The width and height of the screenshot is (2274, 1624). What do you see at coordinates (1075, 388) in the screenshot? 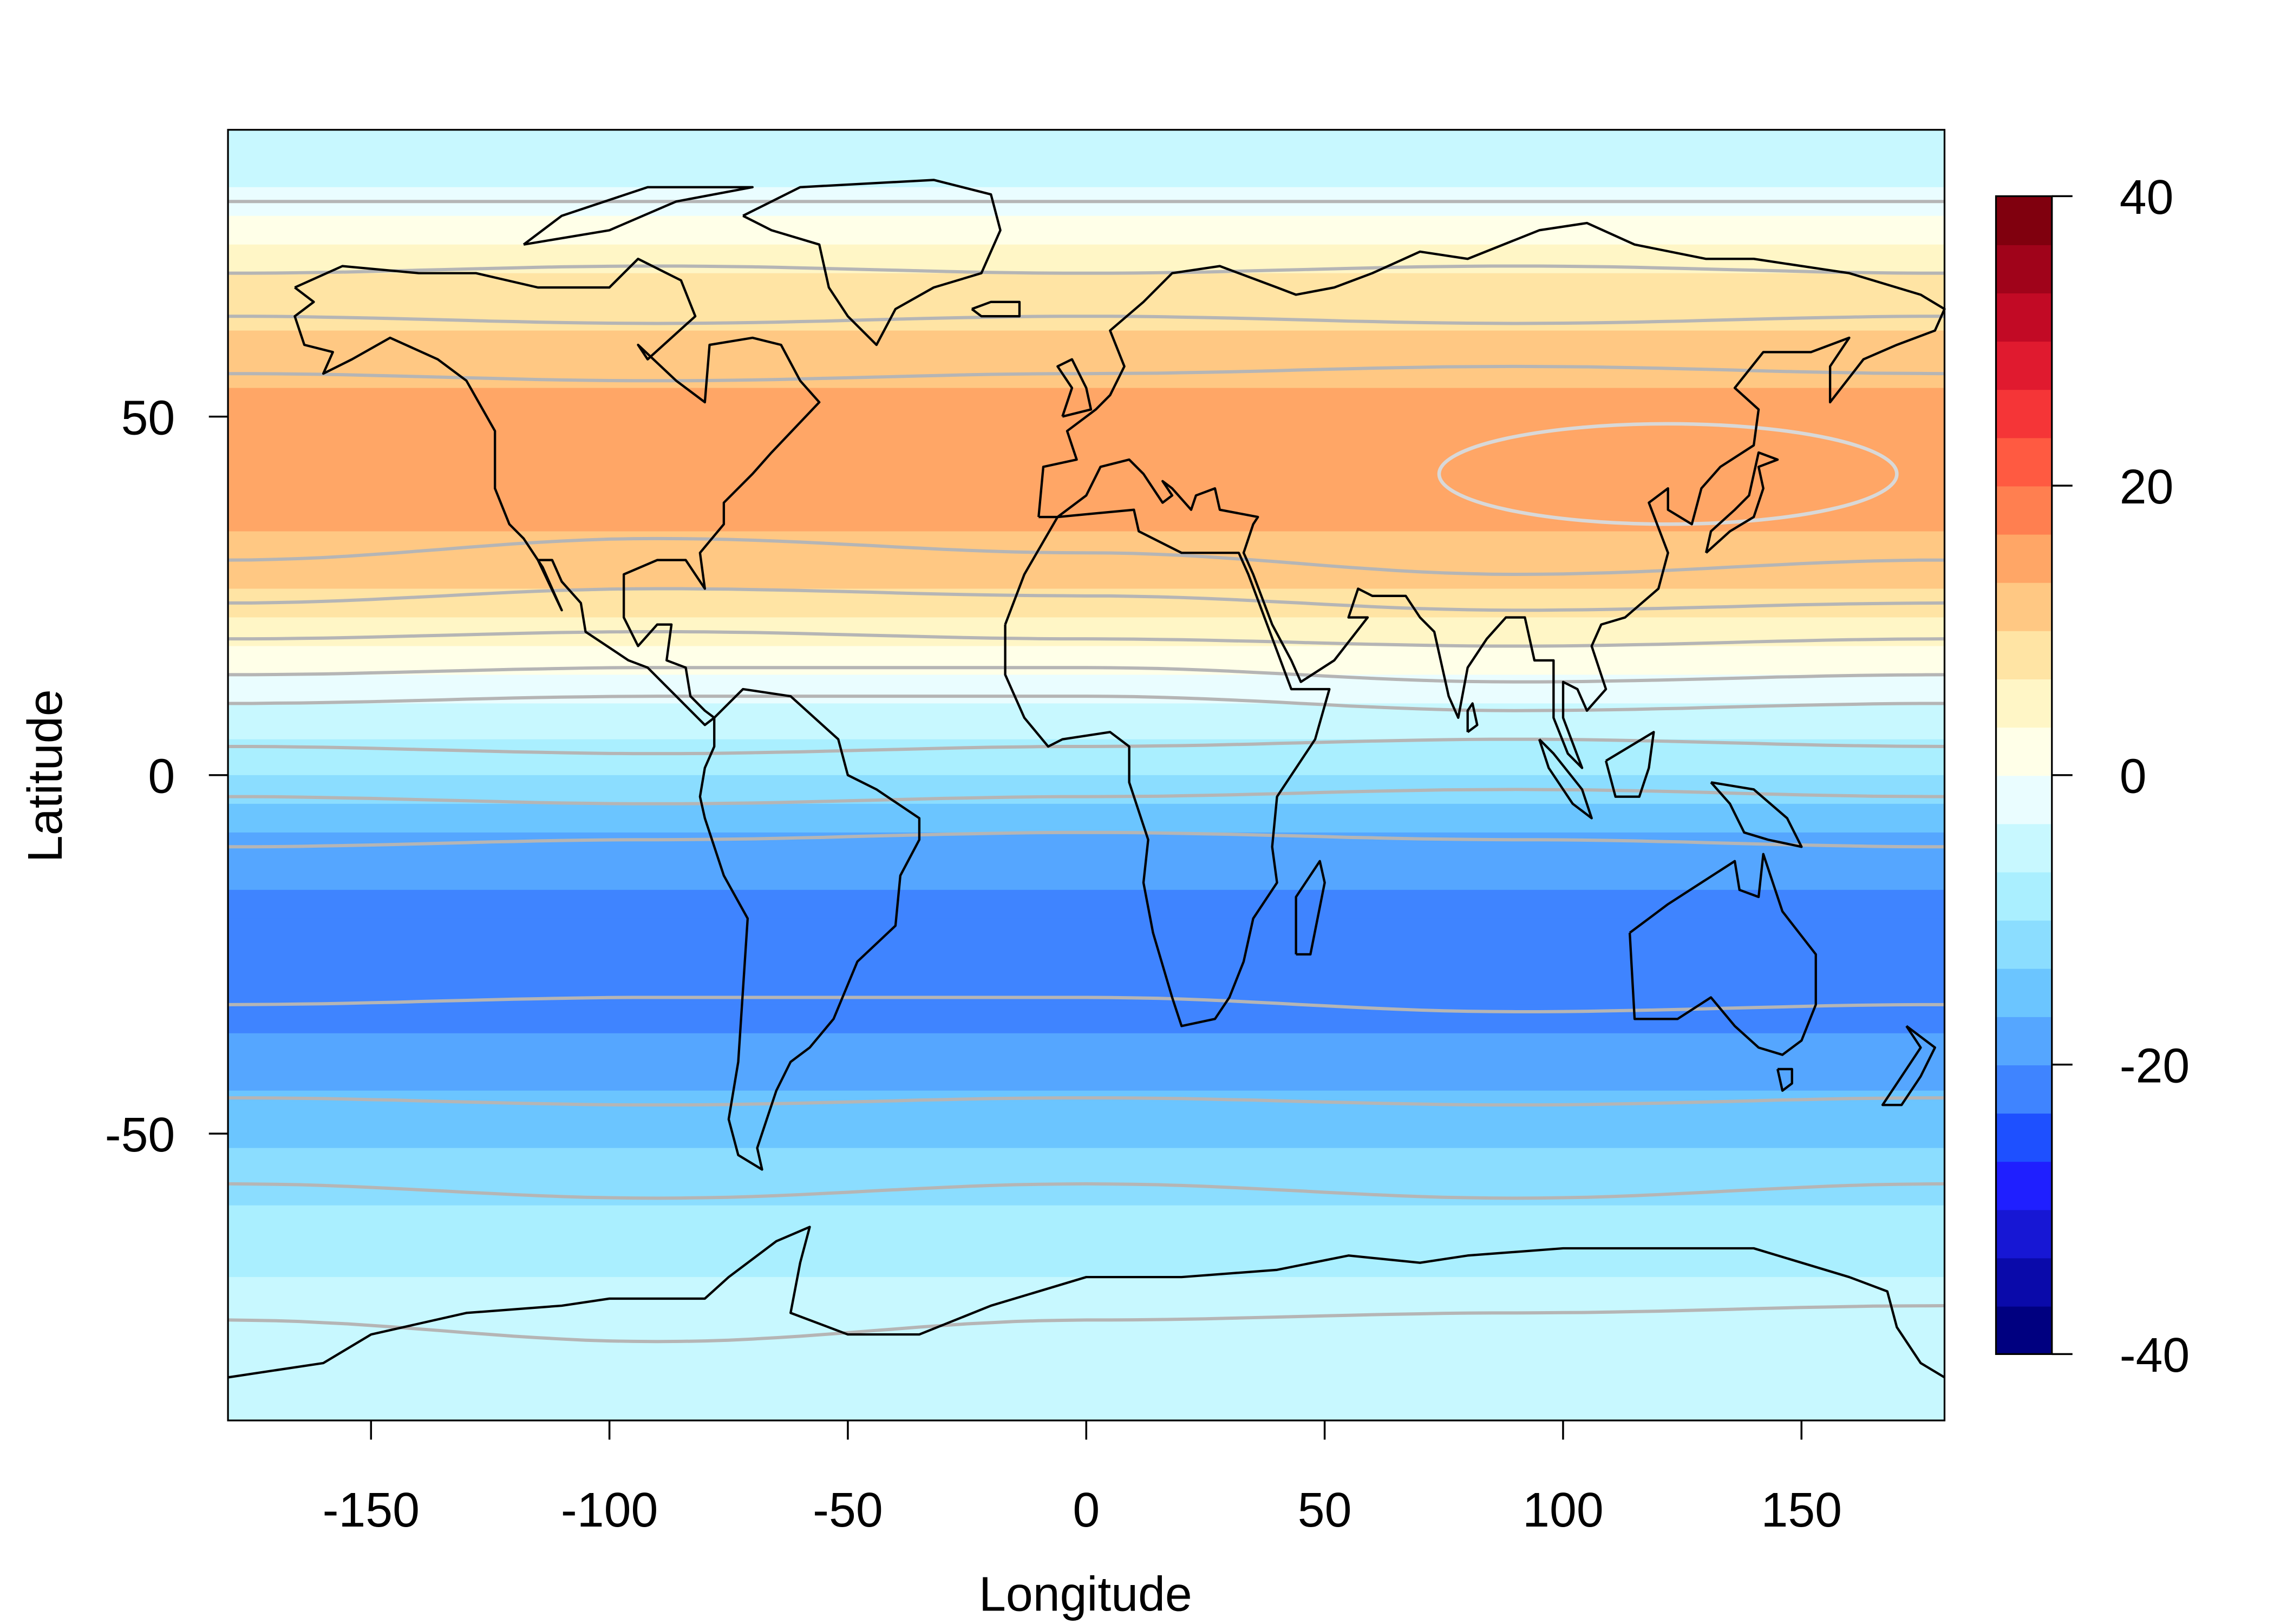
I see `uk-outline` at bounding box center [1075, 388].